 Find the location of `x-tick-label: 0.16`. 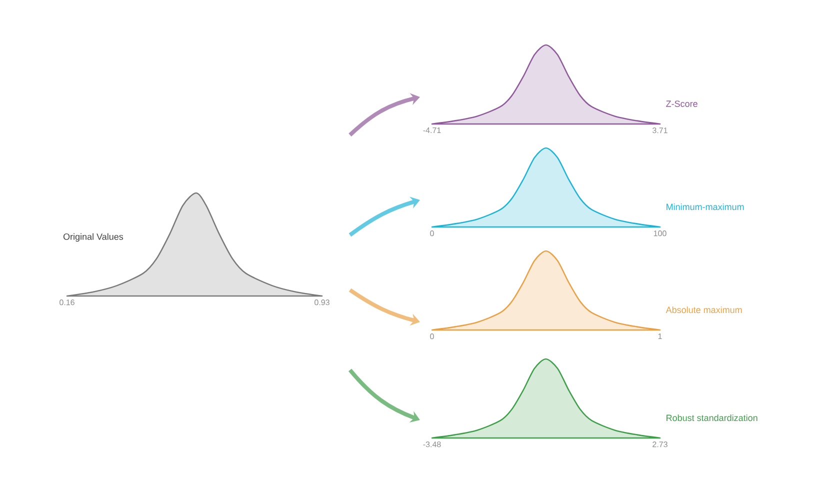

x-tick-label: 0.16 is located at coordinates (67, 303).